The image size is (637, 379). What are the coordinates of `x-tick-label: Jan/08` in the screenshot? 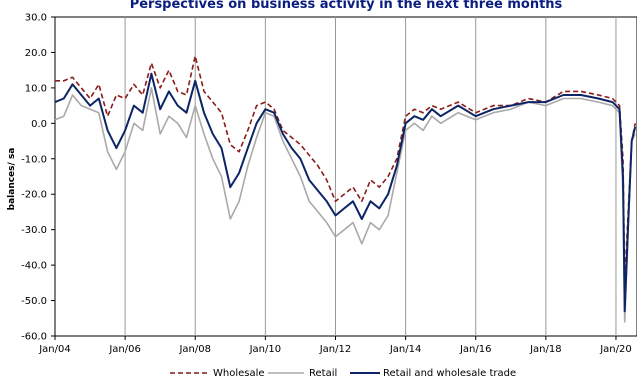 It's located at (194, 349).